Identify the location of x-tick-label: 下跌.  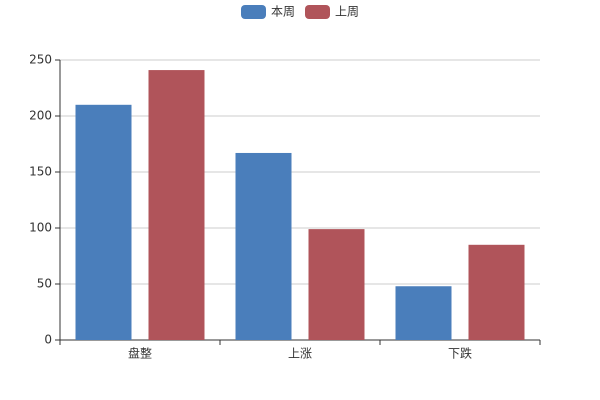
(460, 353).